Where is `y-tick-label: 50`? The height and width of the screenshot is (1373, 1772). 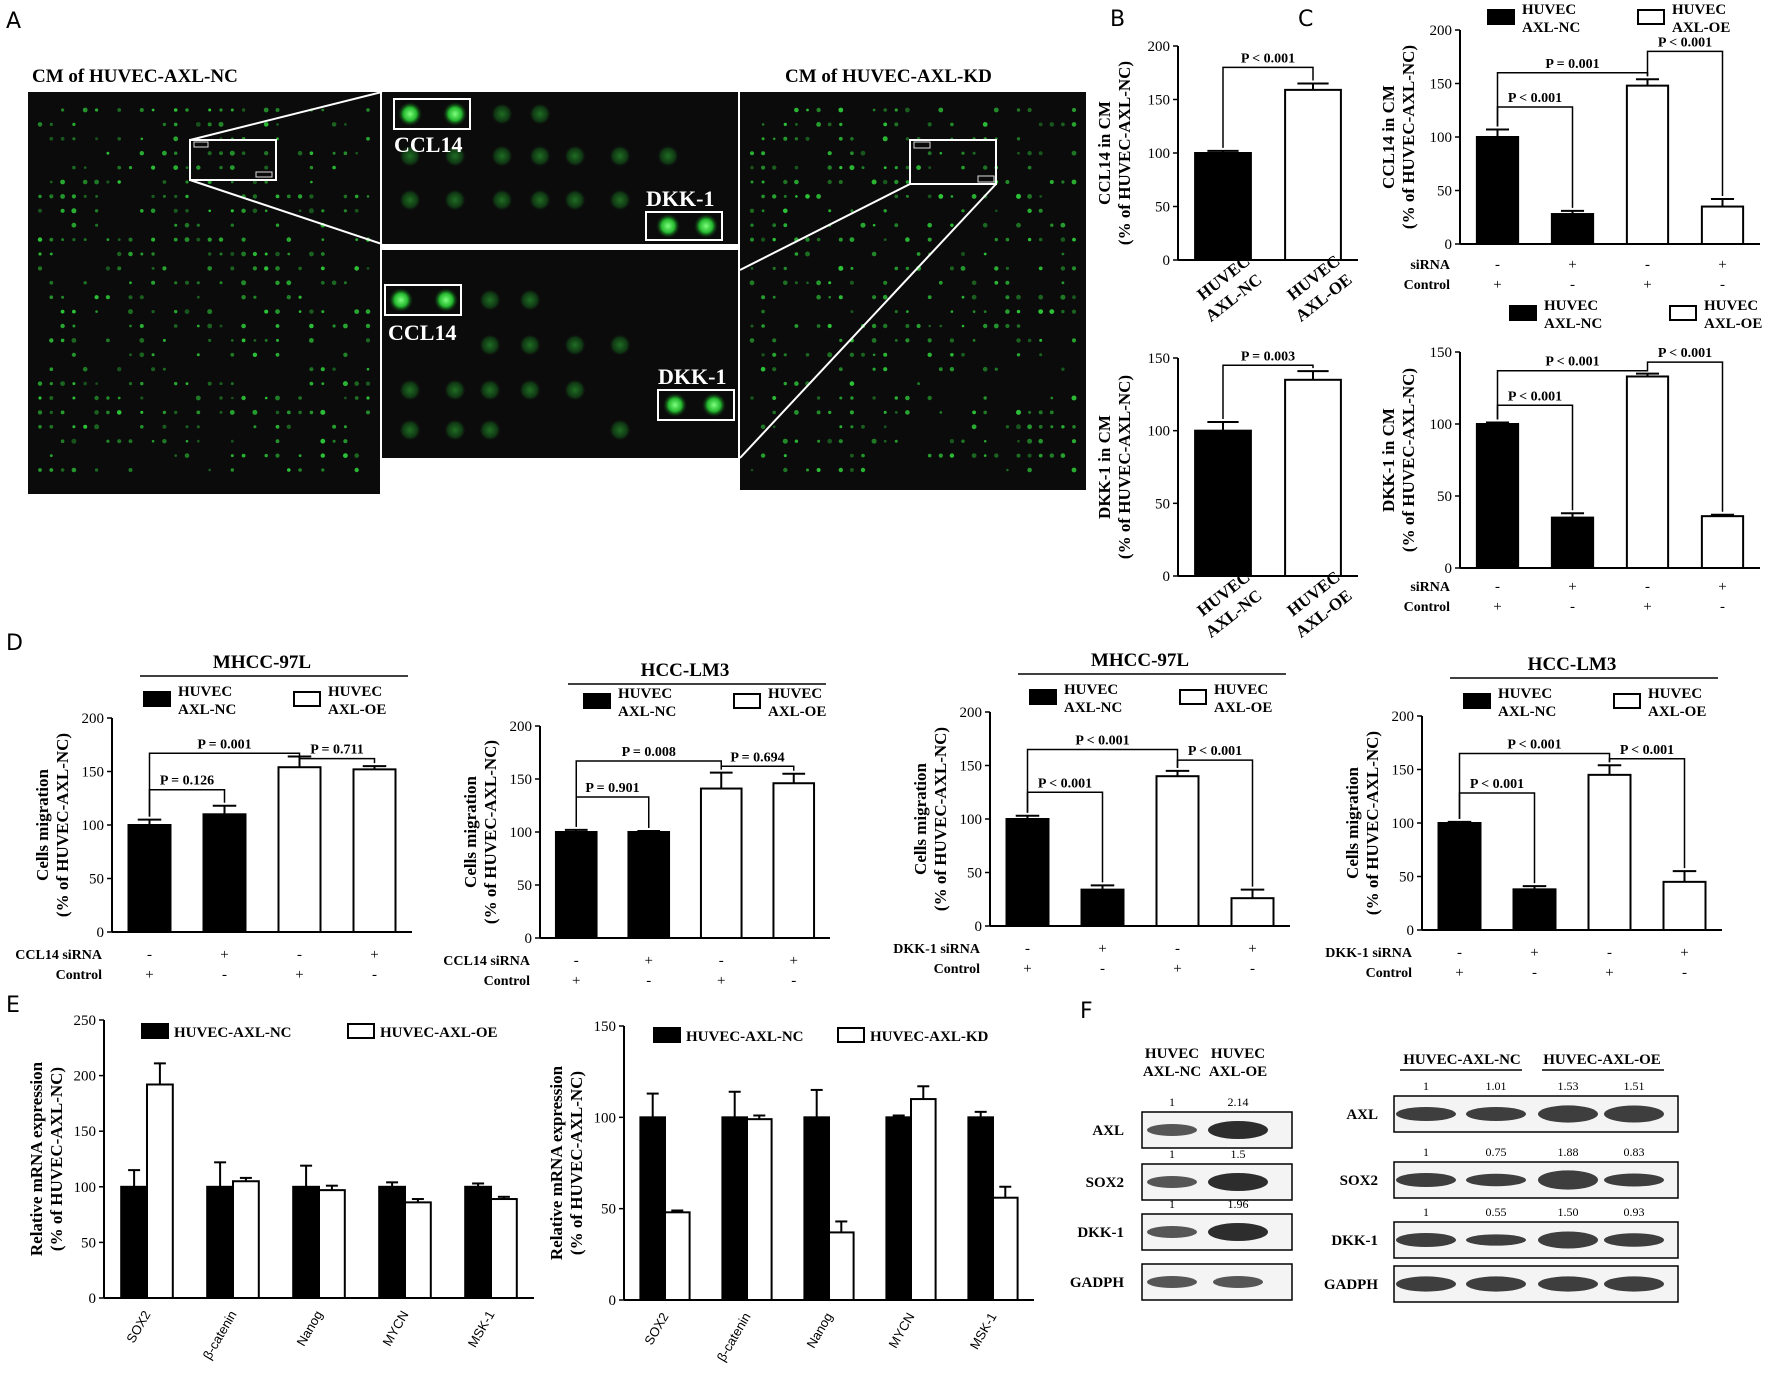 y-tick-label: 50 is located at coordinates (524, 886).